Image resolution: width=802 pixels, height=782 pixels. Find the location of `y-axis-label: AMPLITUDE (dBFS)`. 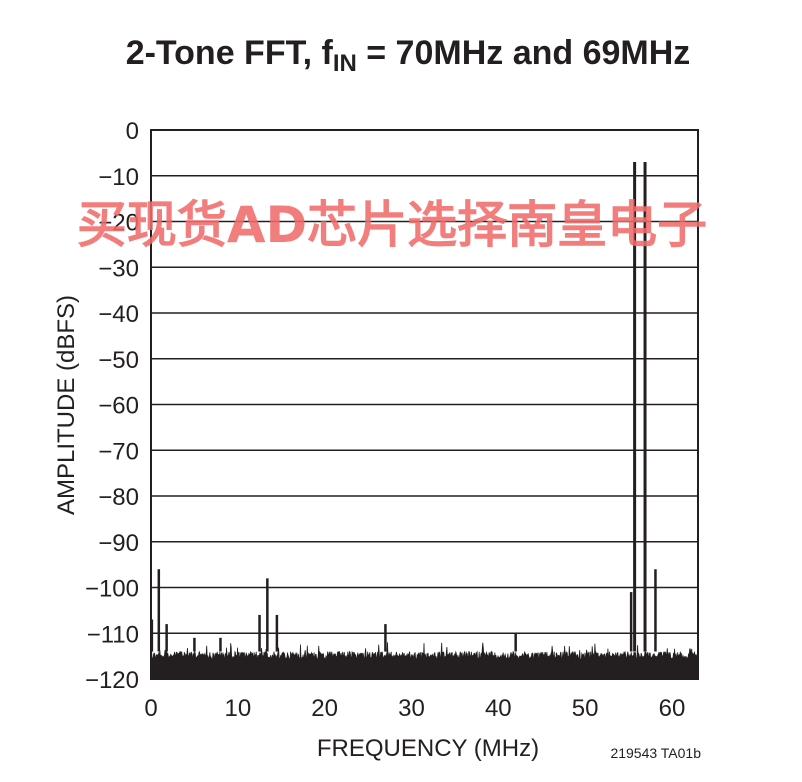

y-axis-label: AMPLITUDE (dBFS) is located at coordinates (66, 405).